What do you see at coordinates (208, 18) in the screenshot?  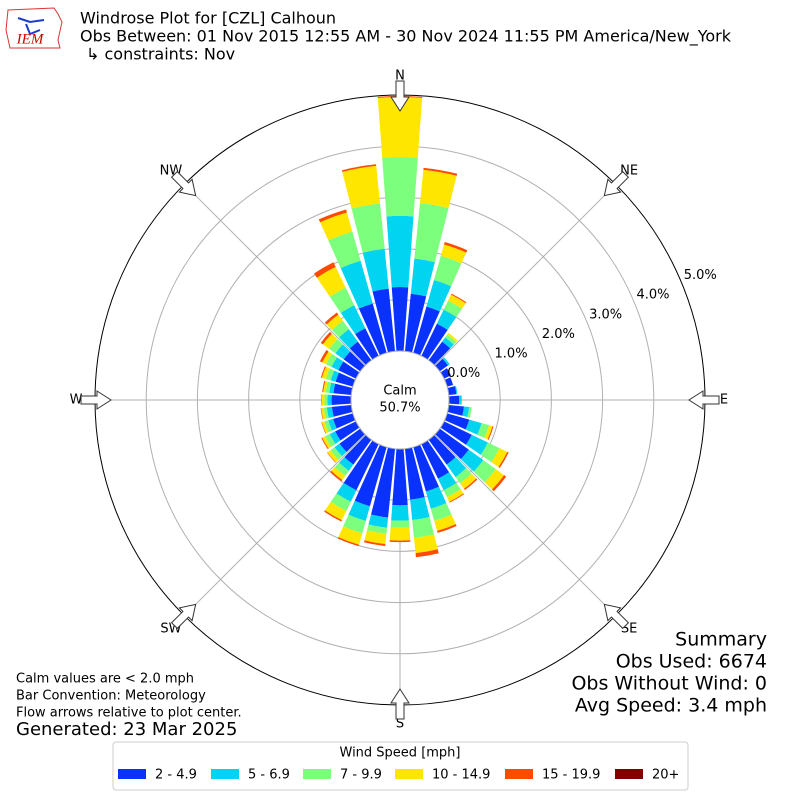 I see `chart-title: Windrose Plot for [CZL] Calhoun` at bounding box center [208, 18].